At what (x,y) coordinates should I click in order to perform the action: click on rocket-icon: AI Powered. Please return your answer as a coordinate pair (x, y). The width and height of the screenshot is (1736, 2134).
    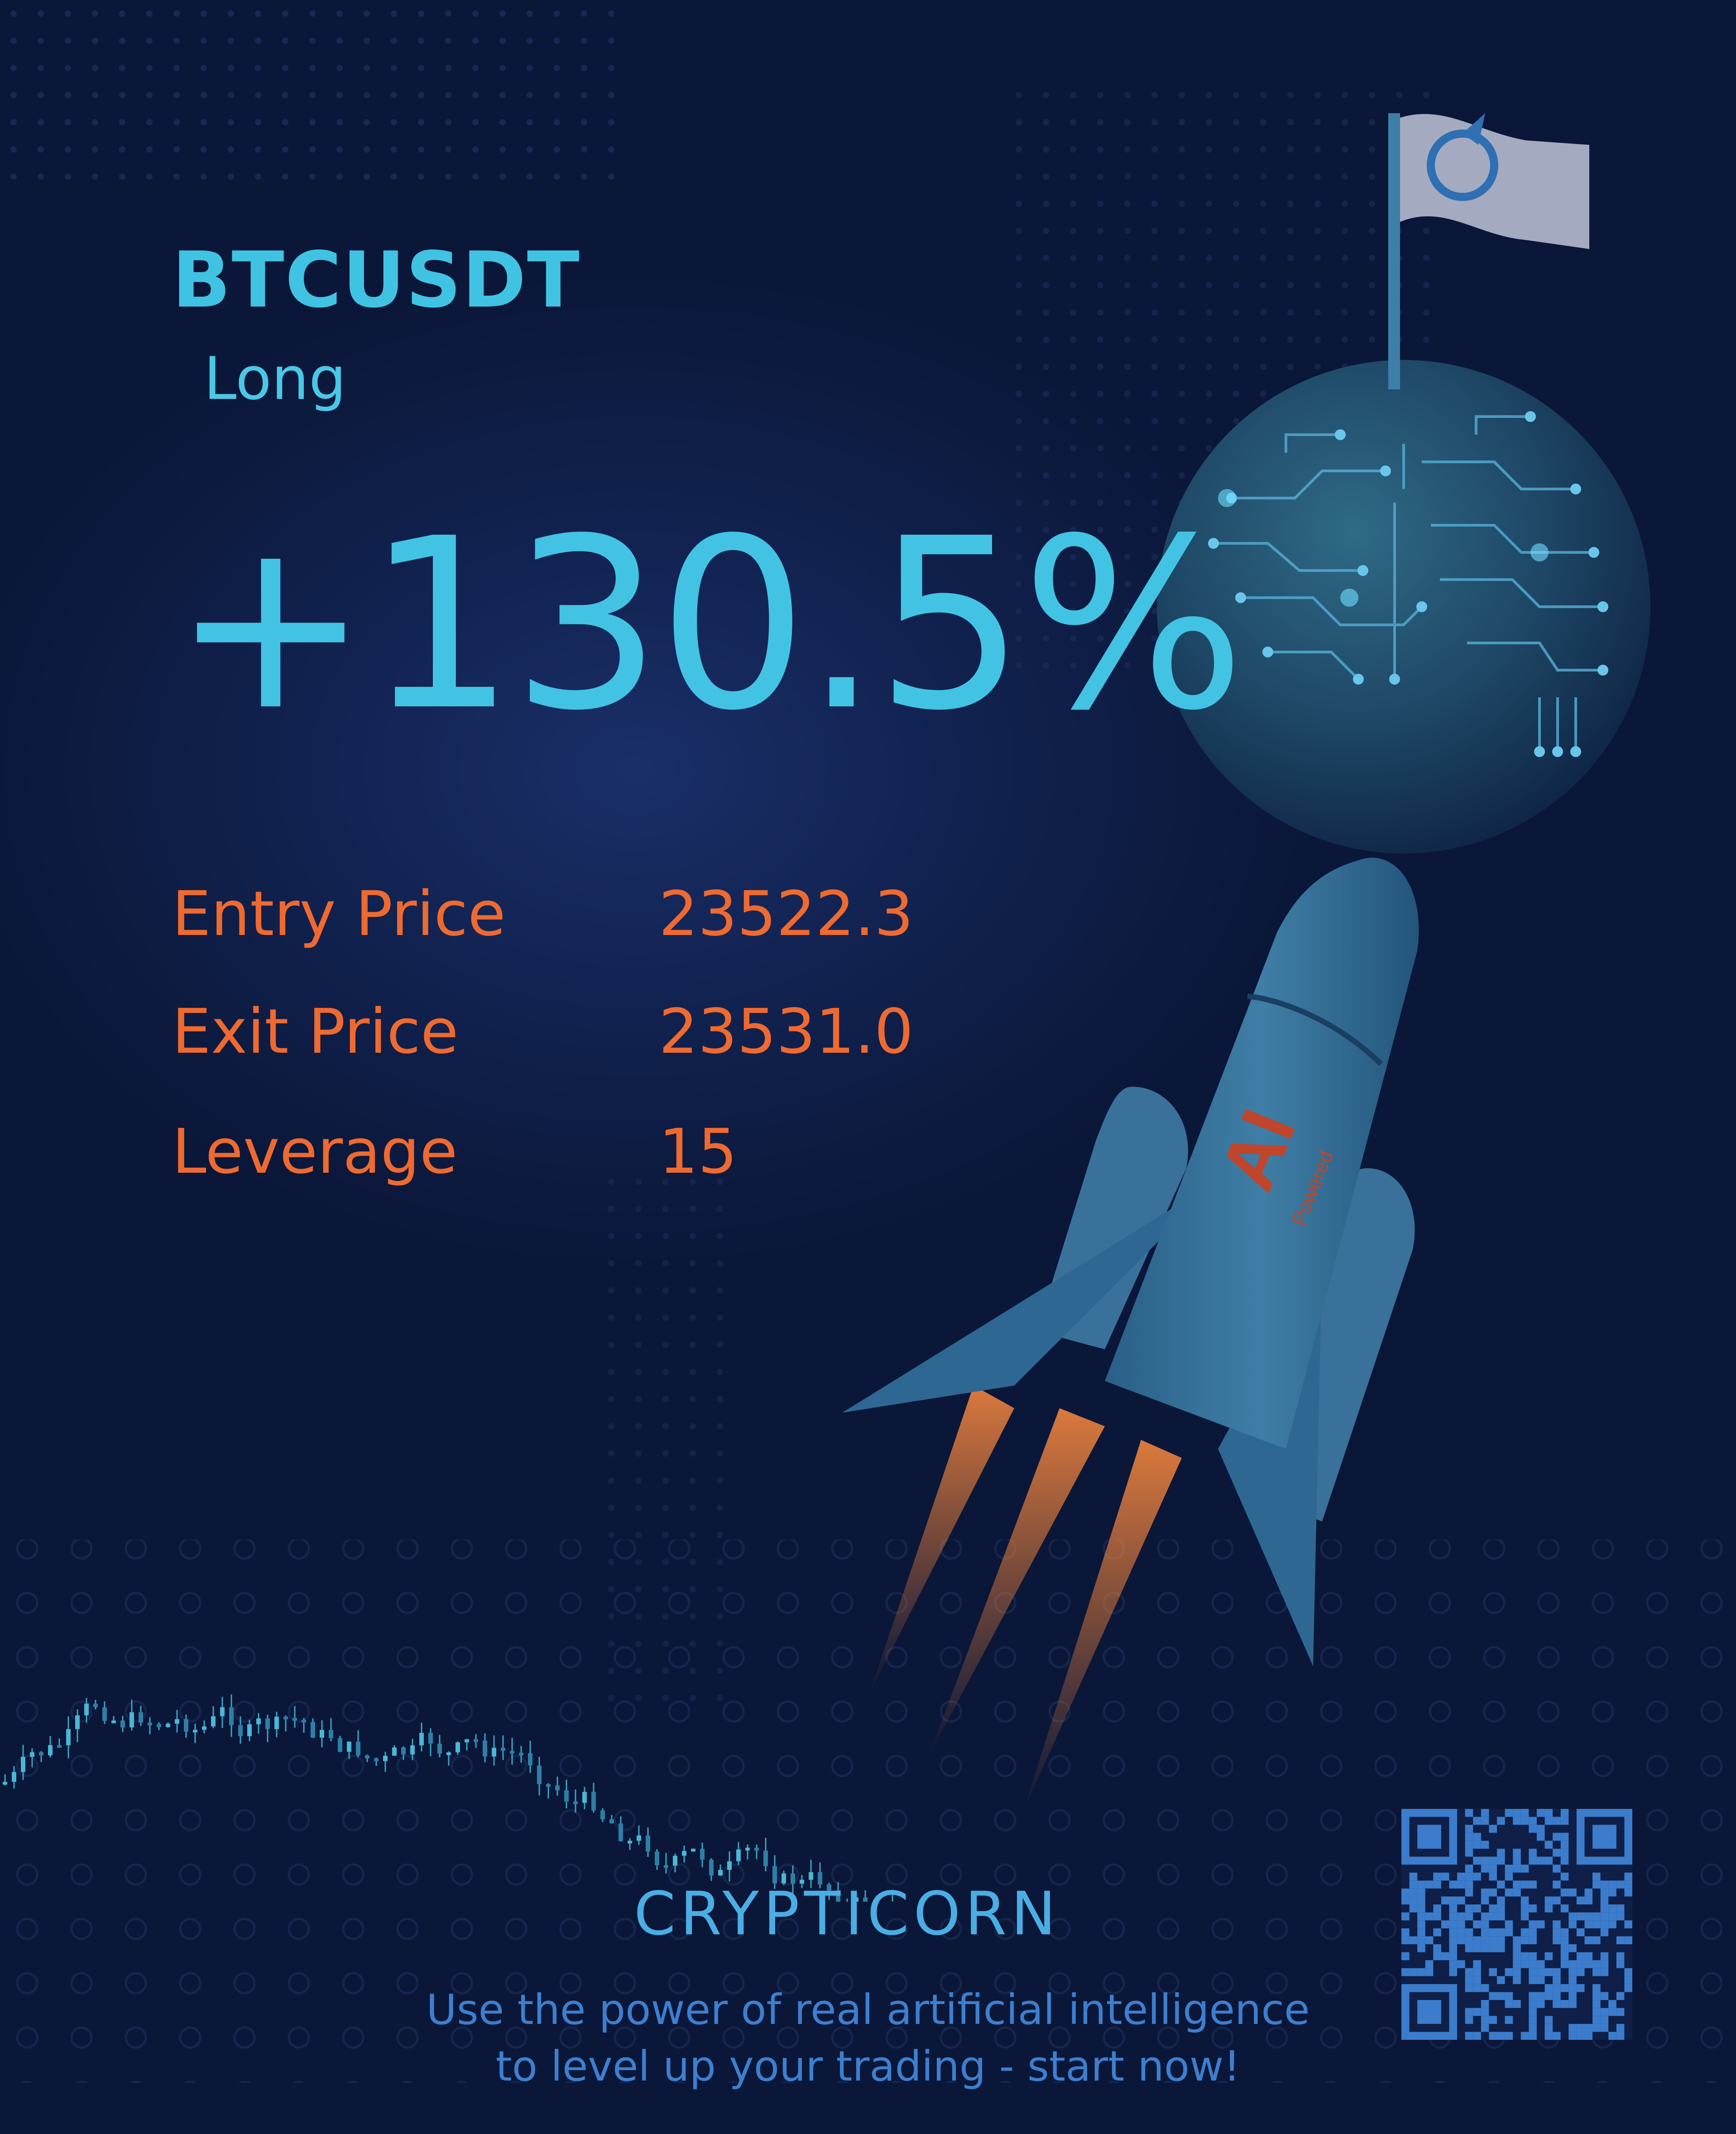
    Looking at the image, I should click on (1130, 1335).